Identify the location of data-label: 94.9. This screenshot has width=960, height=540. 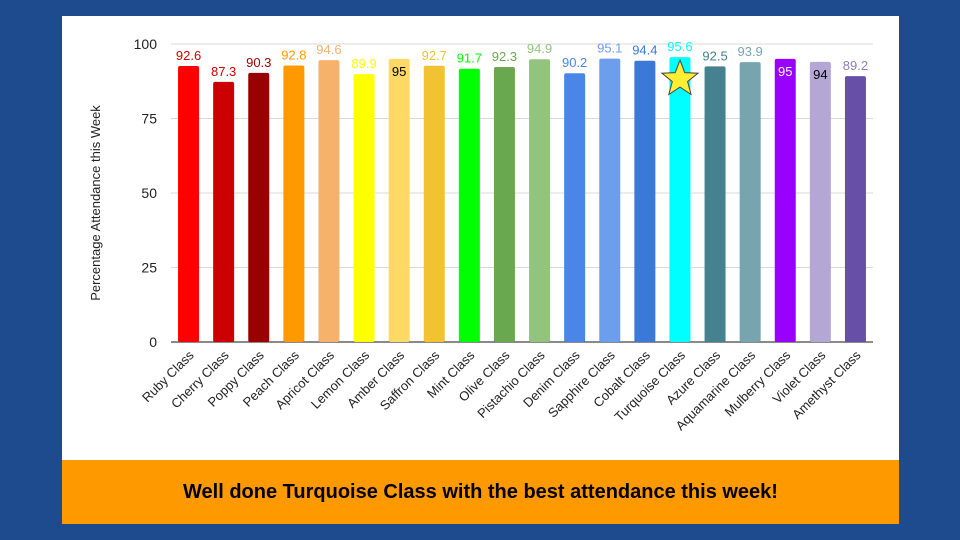
(539, 48).